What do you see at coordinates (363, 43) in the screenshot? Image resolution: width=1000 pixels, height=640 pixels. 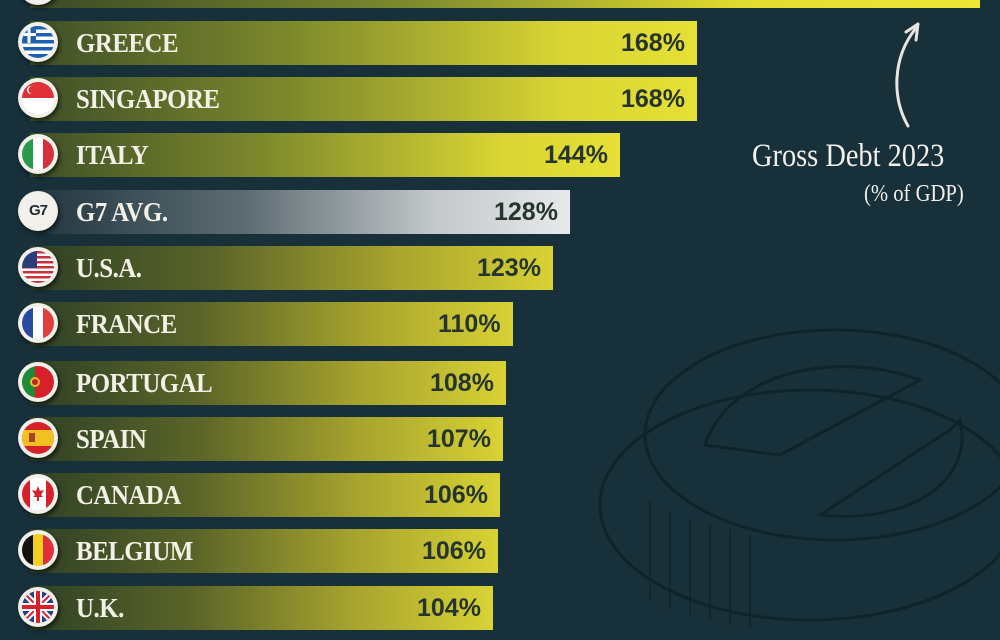 I see `bar-greece` at bounding box center [363, 43].